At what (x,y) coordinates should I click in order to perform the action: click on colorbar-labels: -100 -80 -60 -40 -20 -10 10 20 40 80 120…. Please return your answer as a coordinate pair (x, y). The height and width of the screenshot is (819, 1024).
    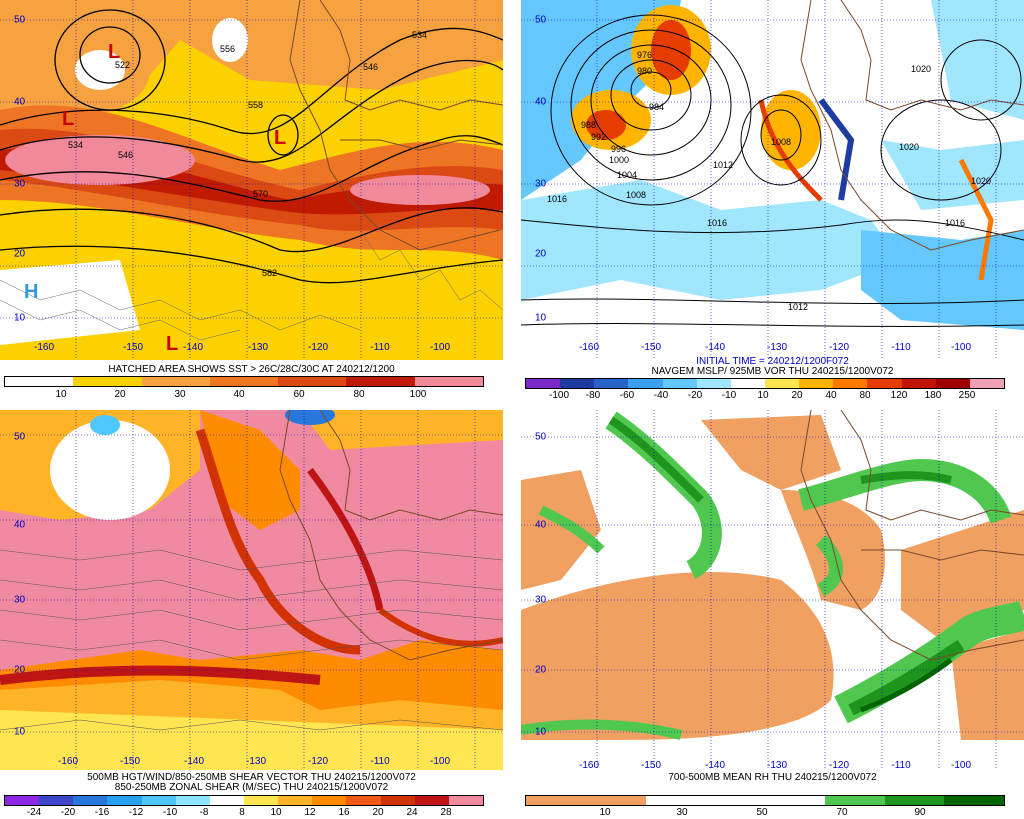
    Looking at the image, I should click on (764, 396).